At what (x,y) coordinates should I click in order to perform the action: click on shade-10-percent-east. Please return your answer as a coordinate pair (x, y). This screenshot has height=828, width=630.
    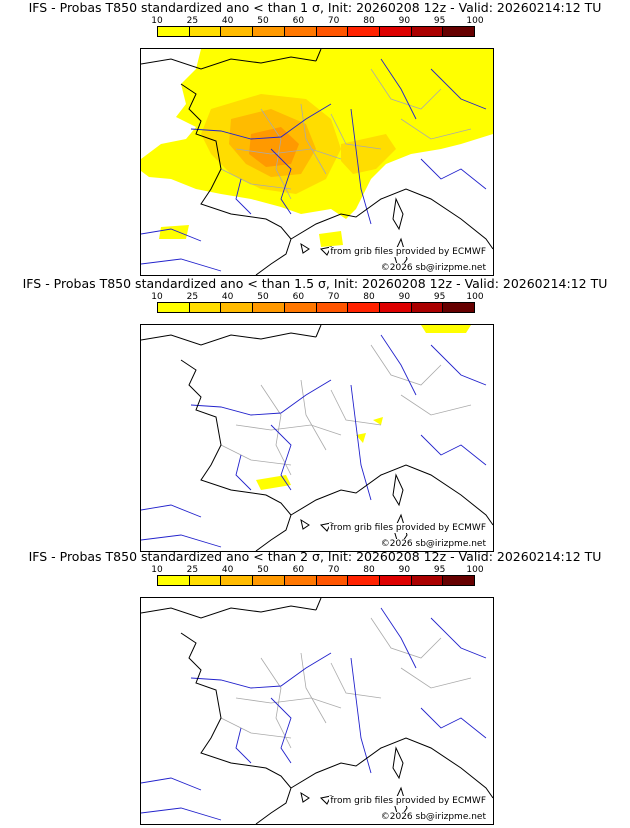
    Looking at the image, I should click on (368, 154).